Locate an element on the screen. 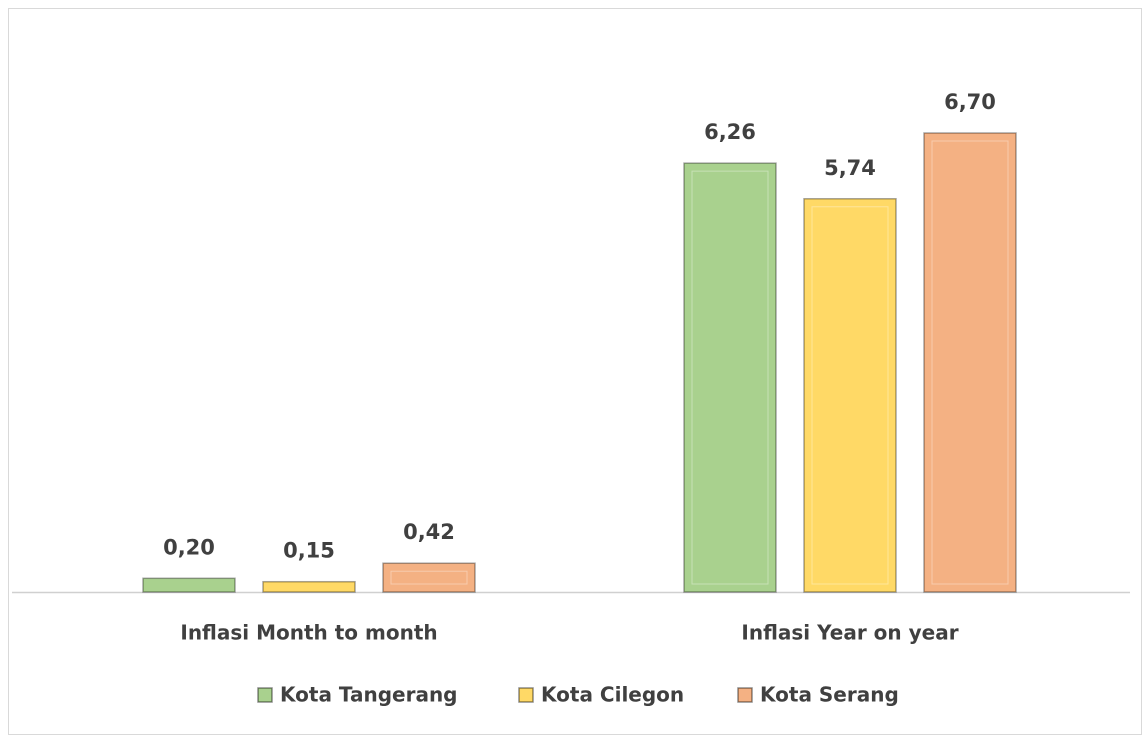  value-label: 5,74 is located at coordinates (850, 168).